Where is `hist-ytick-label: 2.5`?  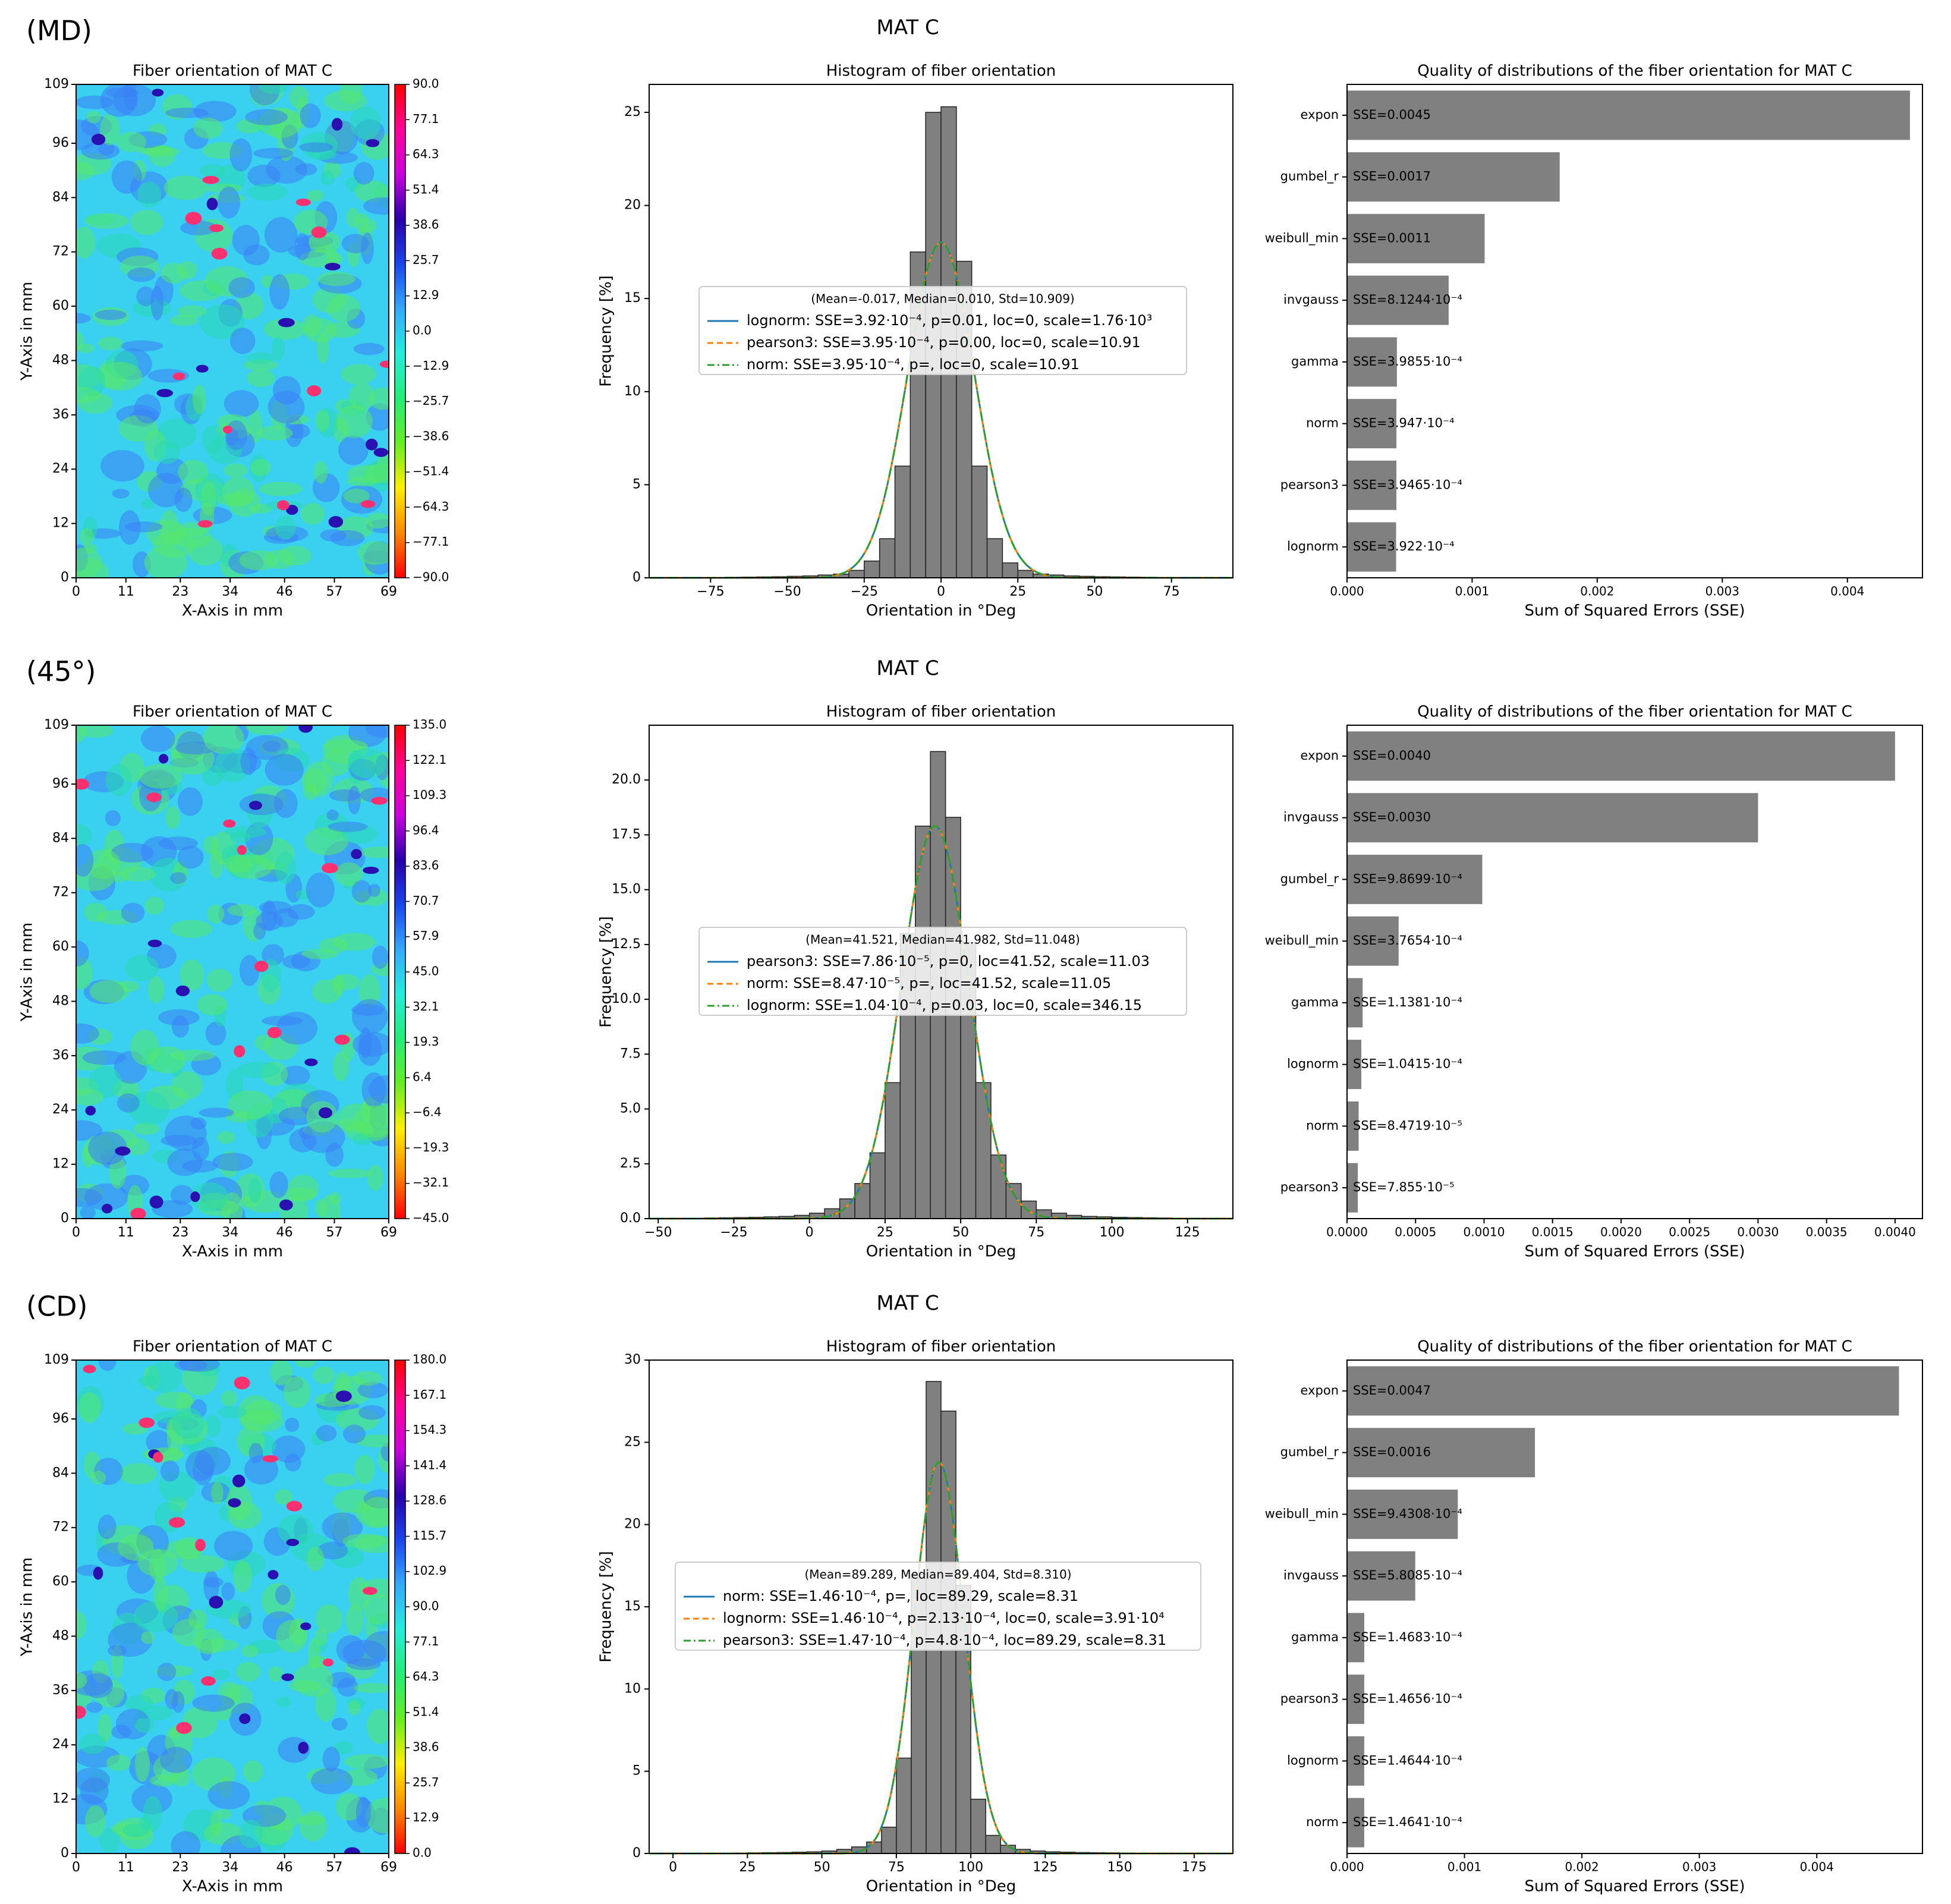
hist-ytick-label: 2.5 is located at coordinates (630, 1163).